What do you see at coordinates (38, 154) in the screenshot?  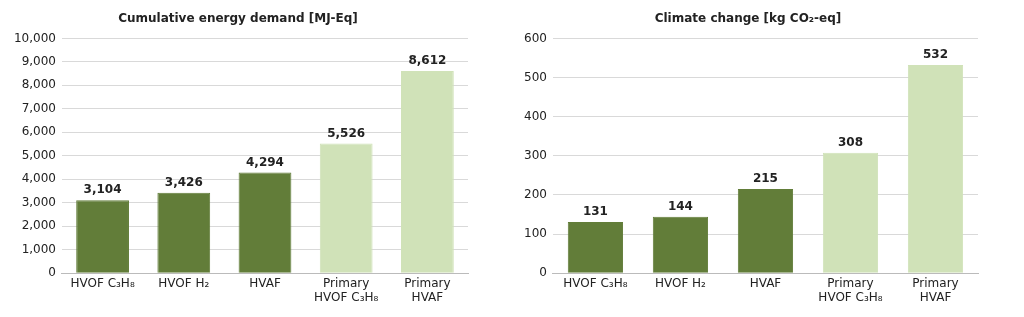 I see `y-tick-label: 5,000` at bounding box center [38, 154].